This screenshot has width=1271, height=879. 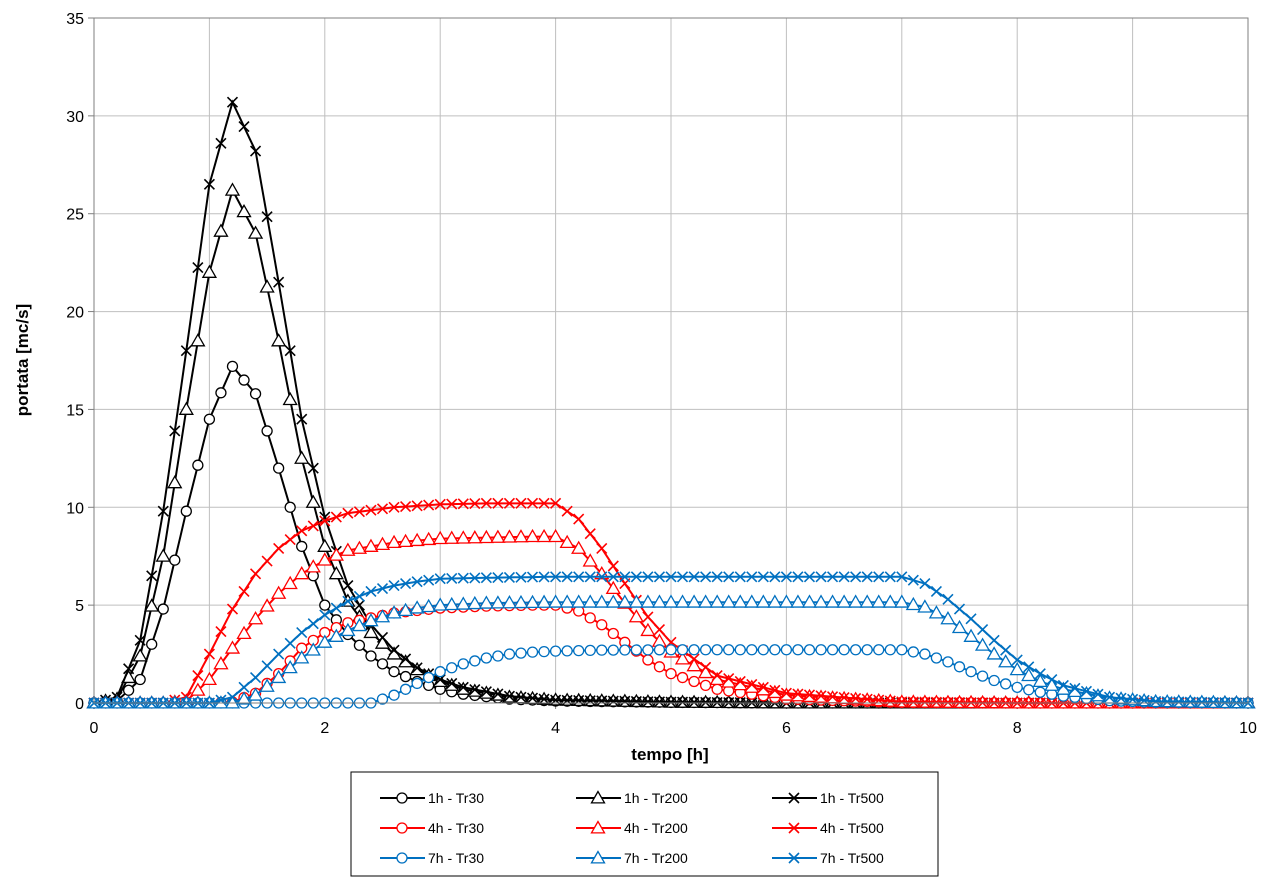 I want to click on legend-label: 7h - Tr30, so click(x=456, y=858).